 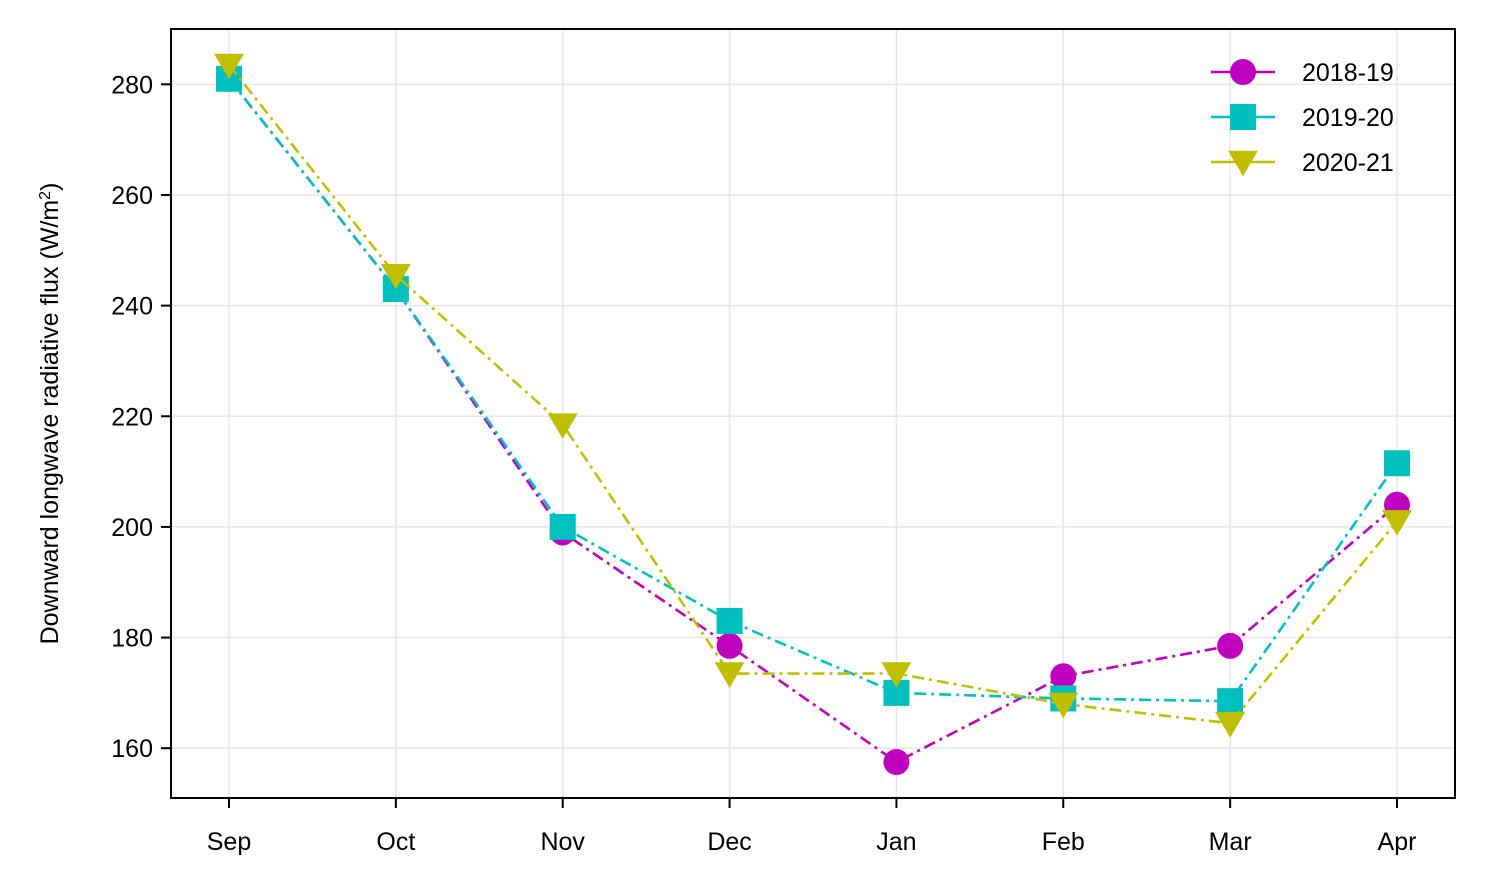 What do you see at coordinates (132, 639) in the screenshot?
I see `y-tick-label: 180` at bounding box center [132, 639].